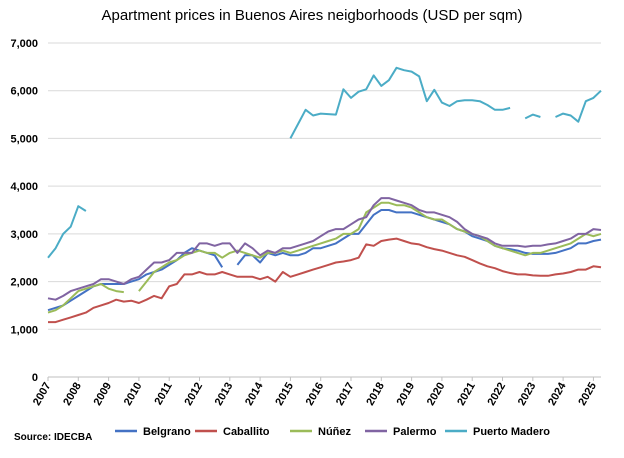  What do you see at coordinates (24, 187) in the screenshot?
I see `y-tick-label: 4,000` at bounding box center [24, 187].